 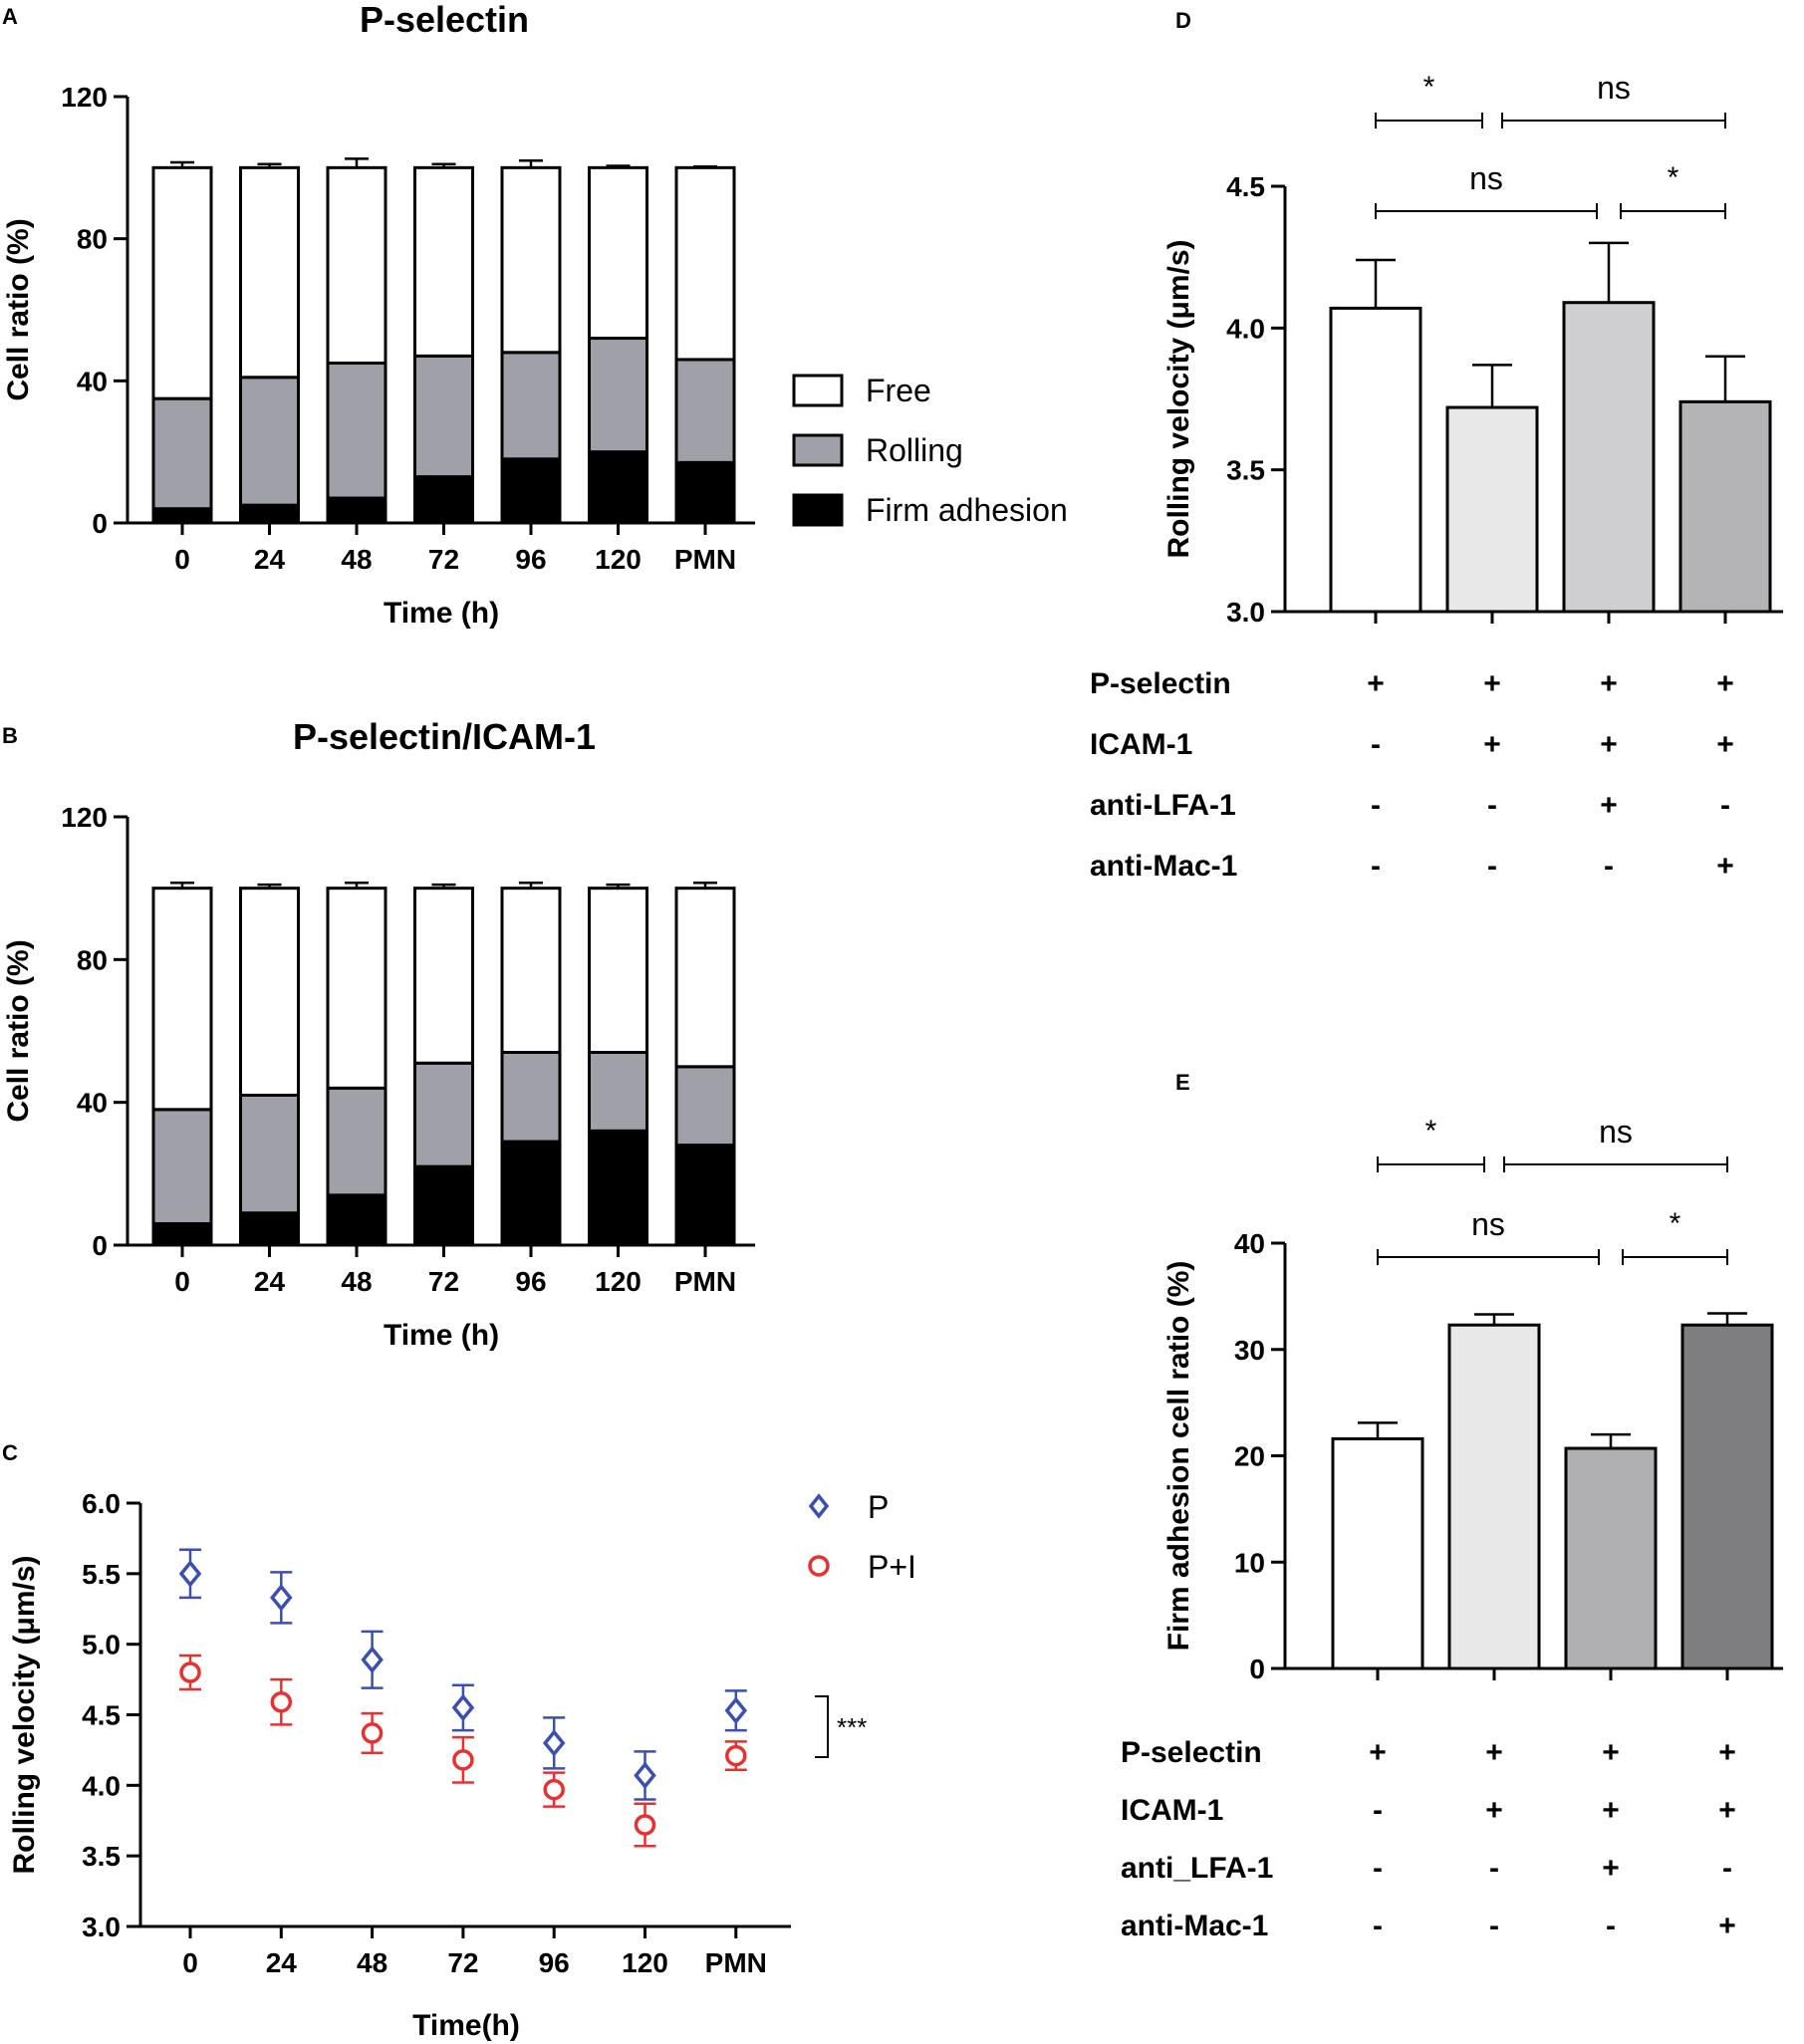 What do you see at coordinates (1178, 1457) in the screenshot?
I see `y-axis-label: Firm adhesion cell ratio (%)` at bounding box center [1178, 1457].